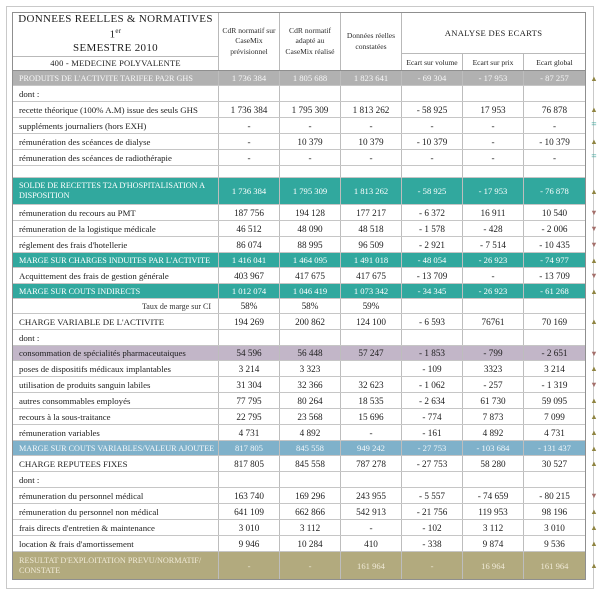 This screenshot has width=600, height=595. What do you see at coordinates (310, 495) in the screenshot?
I see `cell-value: 169 296` at bounding box center [310, 495].